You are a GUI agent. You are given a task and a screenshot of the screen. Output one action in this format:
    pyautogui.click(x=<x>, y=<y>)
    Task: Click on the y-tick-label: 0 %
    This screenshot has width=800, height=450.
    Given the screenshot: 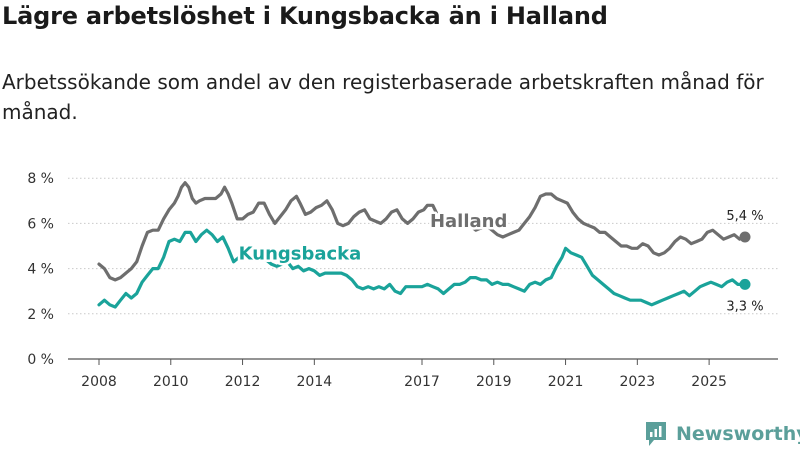 What is the action you would take?
    pyautogui.click(x=40, y=360)
    